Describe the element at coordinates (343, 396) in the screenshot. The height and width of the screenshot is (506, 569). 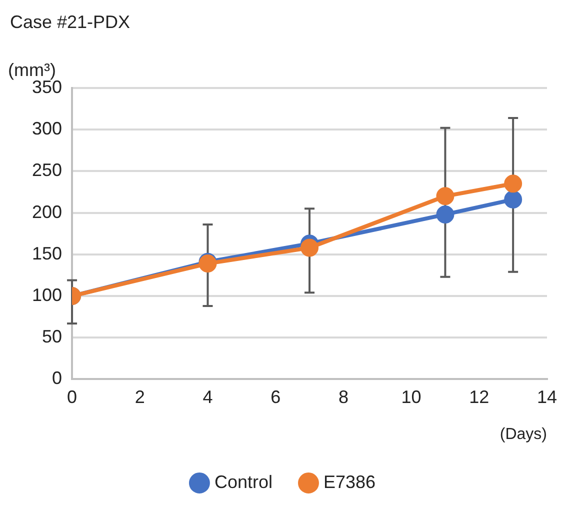
I see `x-tick-label: 8` at that location.